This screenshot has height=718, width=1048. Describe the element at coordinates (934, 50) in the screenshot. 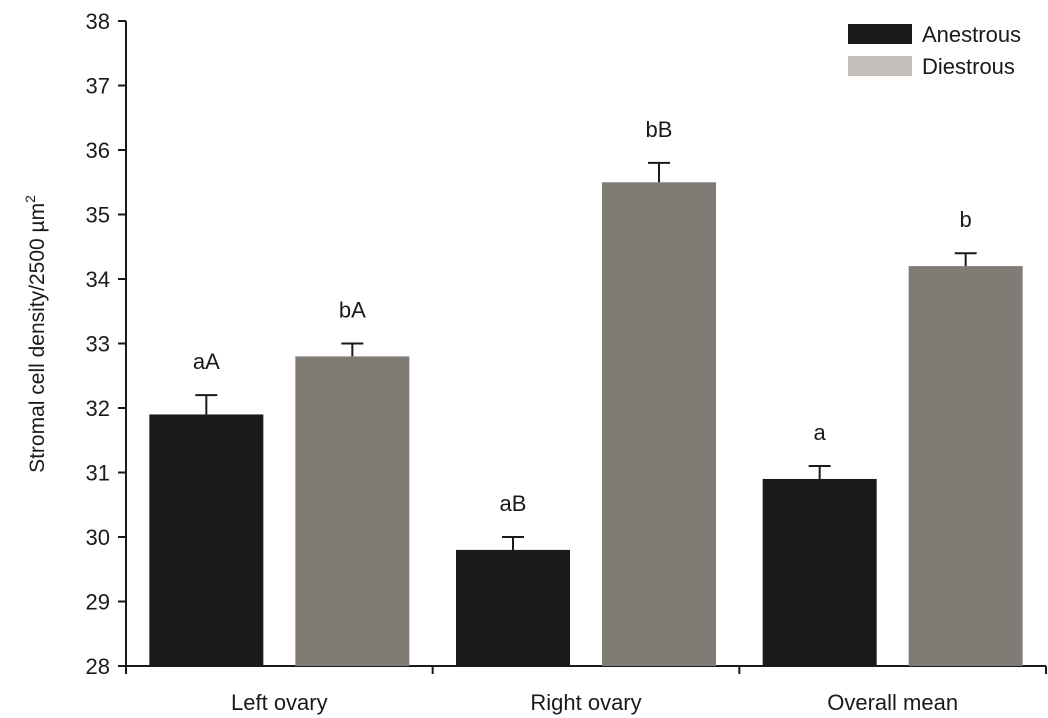

I see `legend: Anestrous Diestrous` at that location.